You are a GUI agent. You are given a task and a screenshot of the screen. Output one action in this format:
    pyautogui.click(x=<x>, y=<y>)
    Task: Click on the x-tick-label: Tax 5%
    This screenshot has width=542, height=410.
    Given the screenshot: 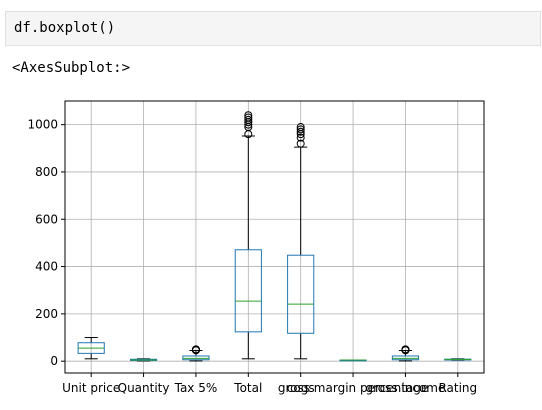 What is the action you would take?
    pyautogui.click(x=196, y=388)
    